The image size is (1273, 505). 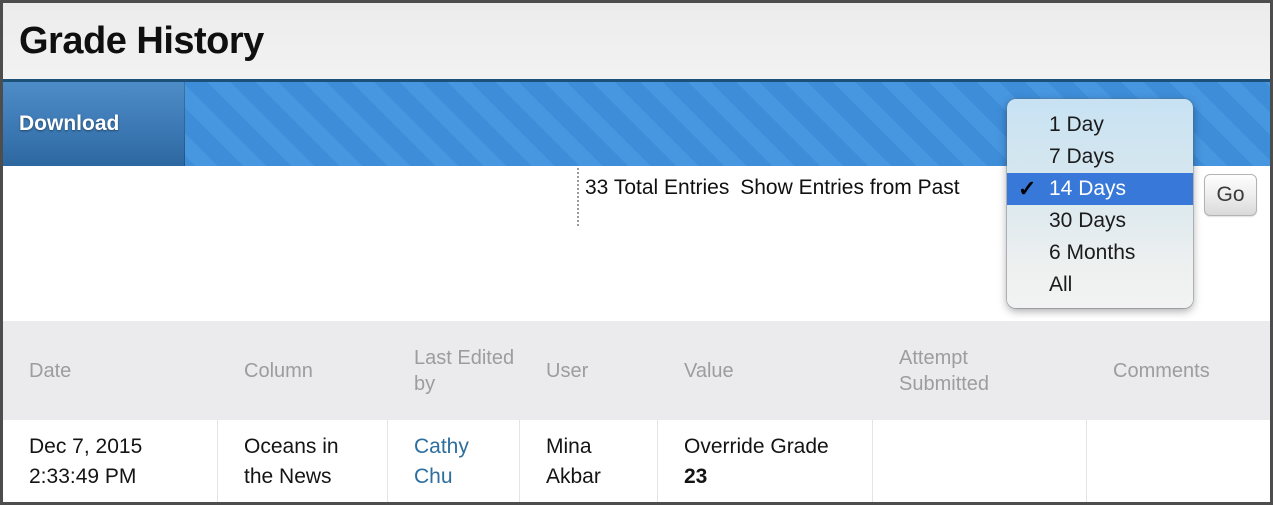 What do you see at coordinates (441, 461) in the screenshot?
I see `last-edited-by-link: Cathy Chu` at bounding box center [441, 461].